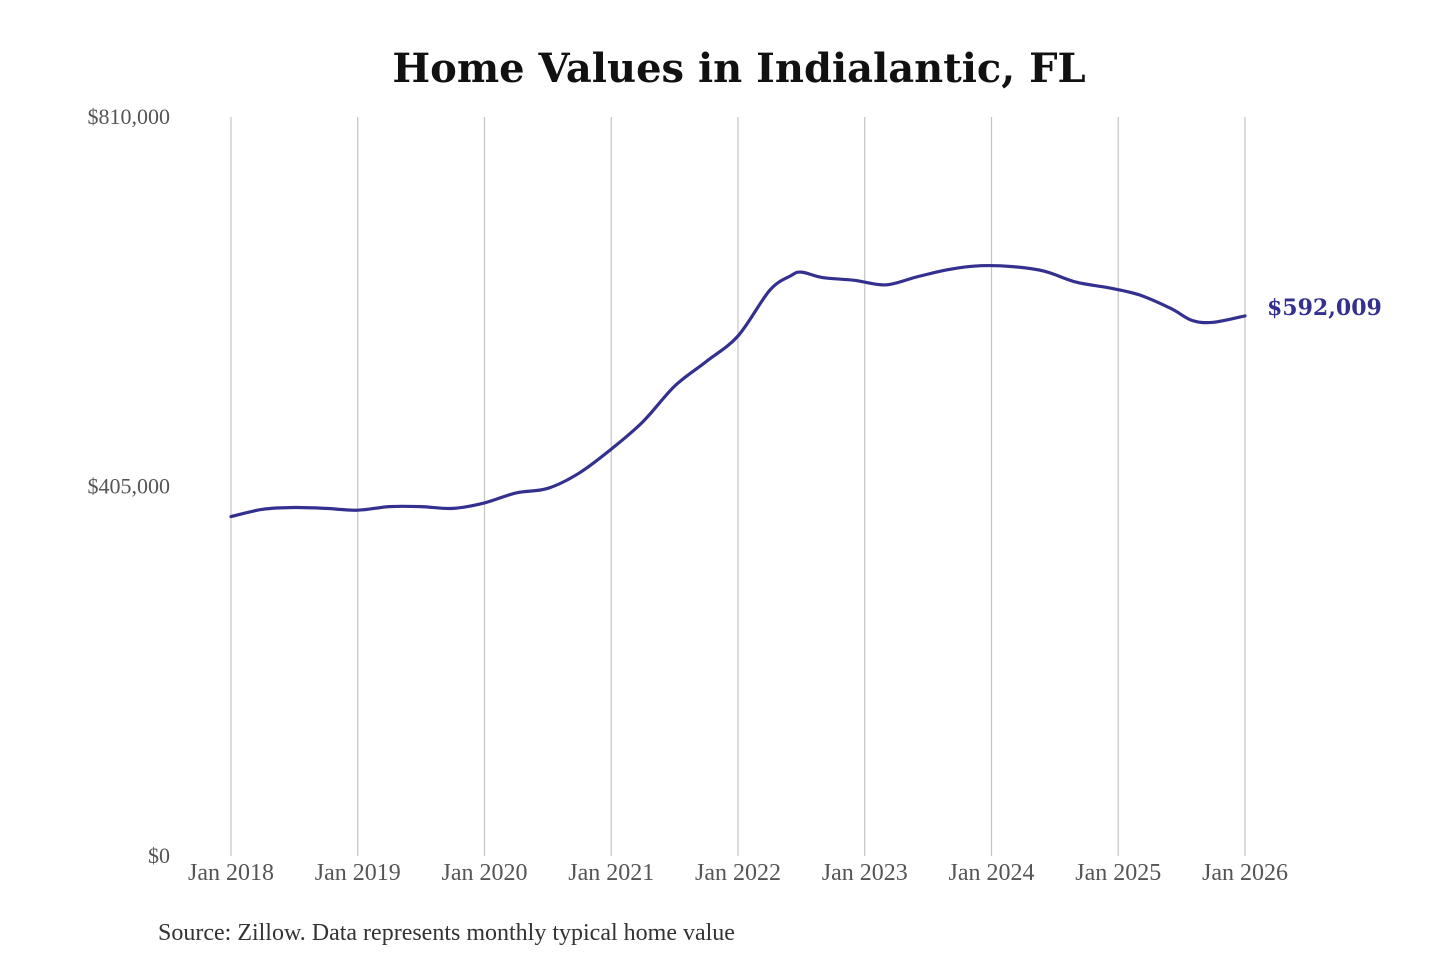  What do you see at coordinates (738, 68) in the screenshot?
I see `chart-title: Home Values in Indialantic, FL` at bounding box center [738, 68].